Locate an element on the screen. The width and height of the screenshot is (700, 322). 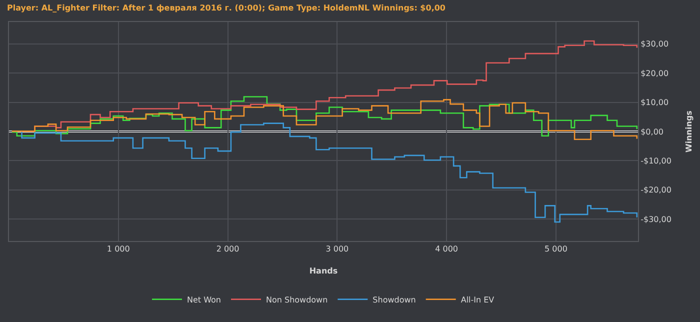
x-tick-label: 4 000 is located at coordinates (446, 249).